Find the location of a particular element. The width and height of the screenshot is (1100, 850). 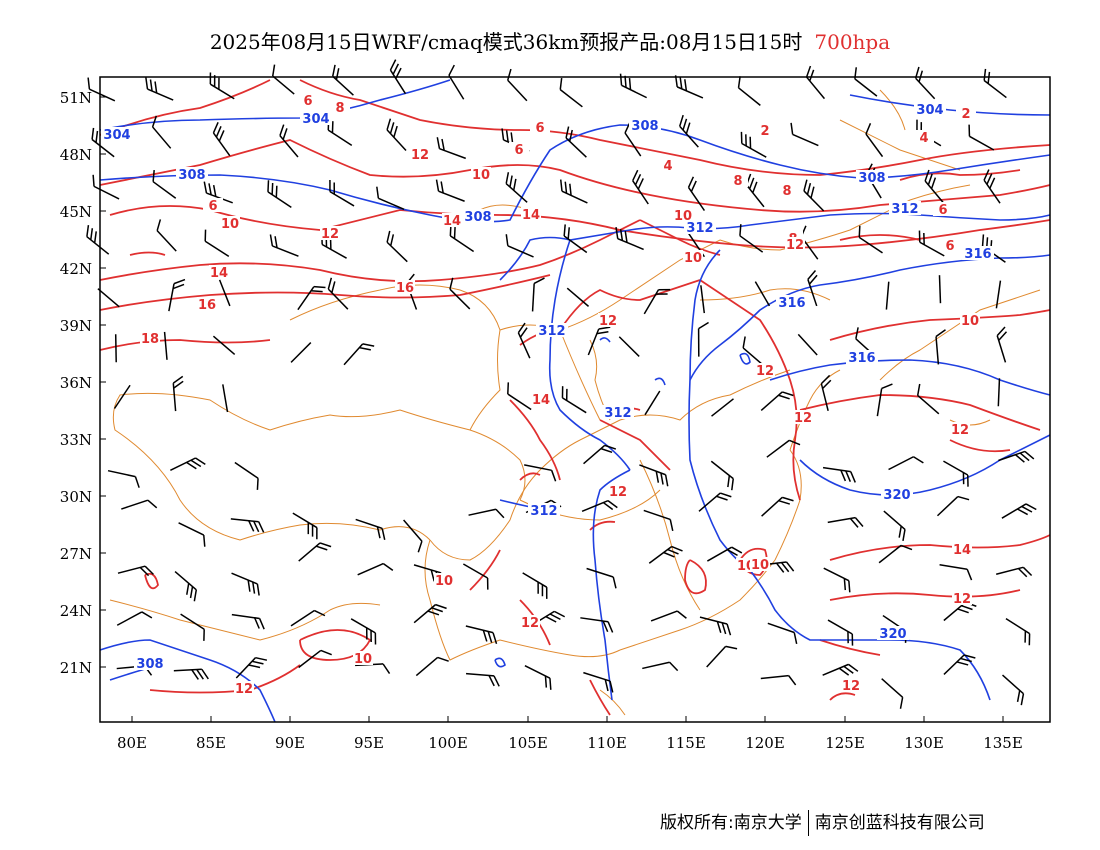

lon-tick-label: 125E is located at coordinates (845, 743).